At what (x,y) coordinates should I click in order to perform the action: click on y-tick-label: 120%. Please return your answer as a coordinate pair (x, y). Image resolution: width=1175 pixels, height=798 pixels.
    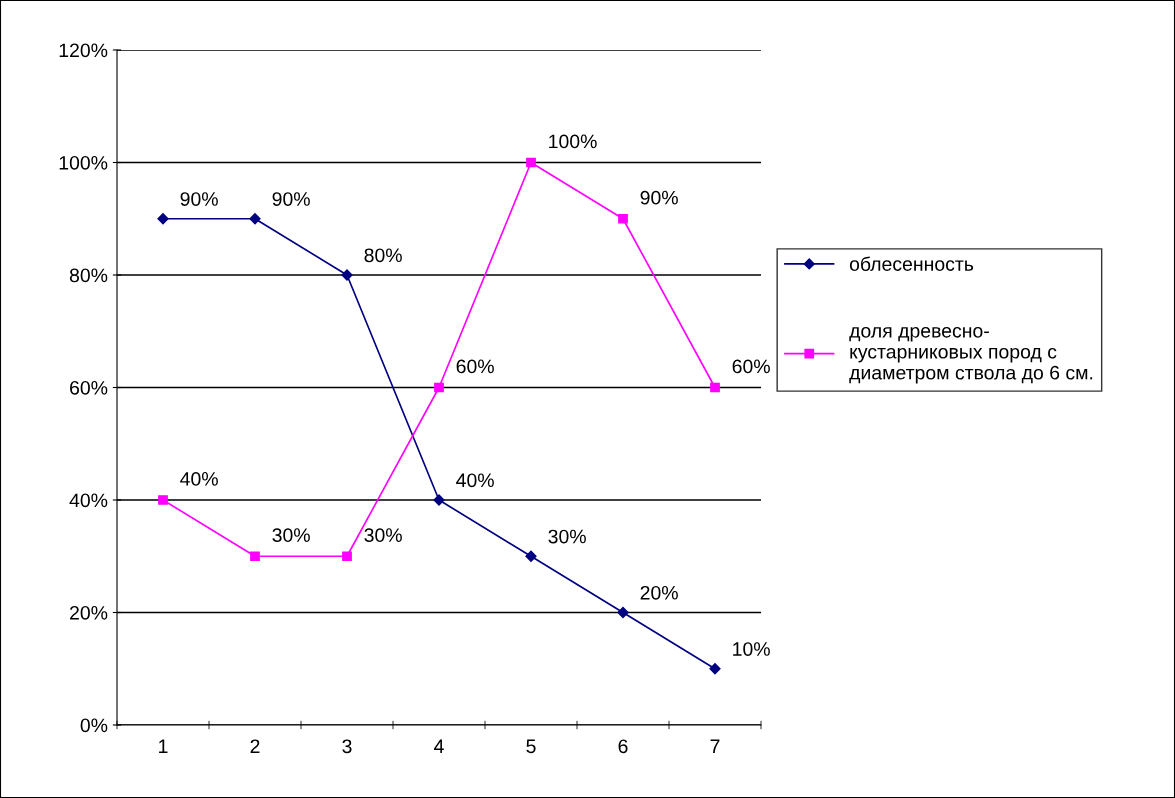
    Looking at the image, I should click on (83, 50).